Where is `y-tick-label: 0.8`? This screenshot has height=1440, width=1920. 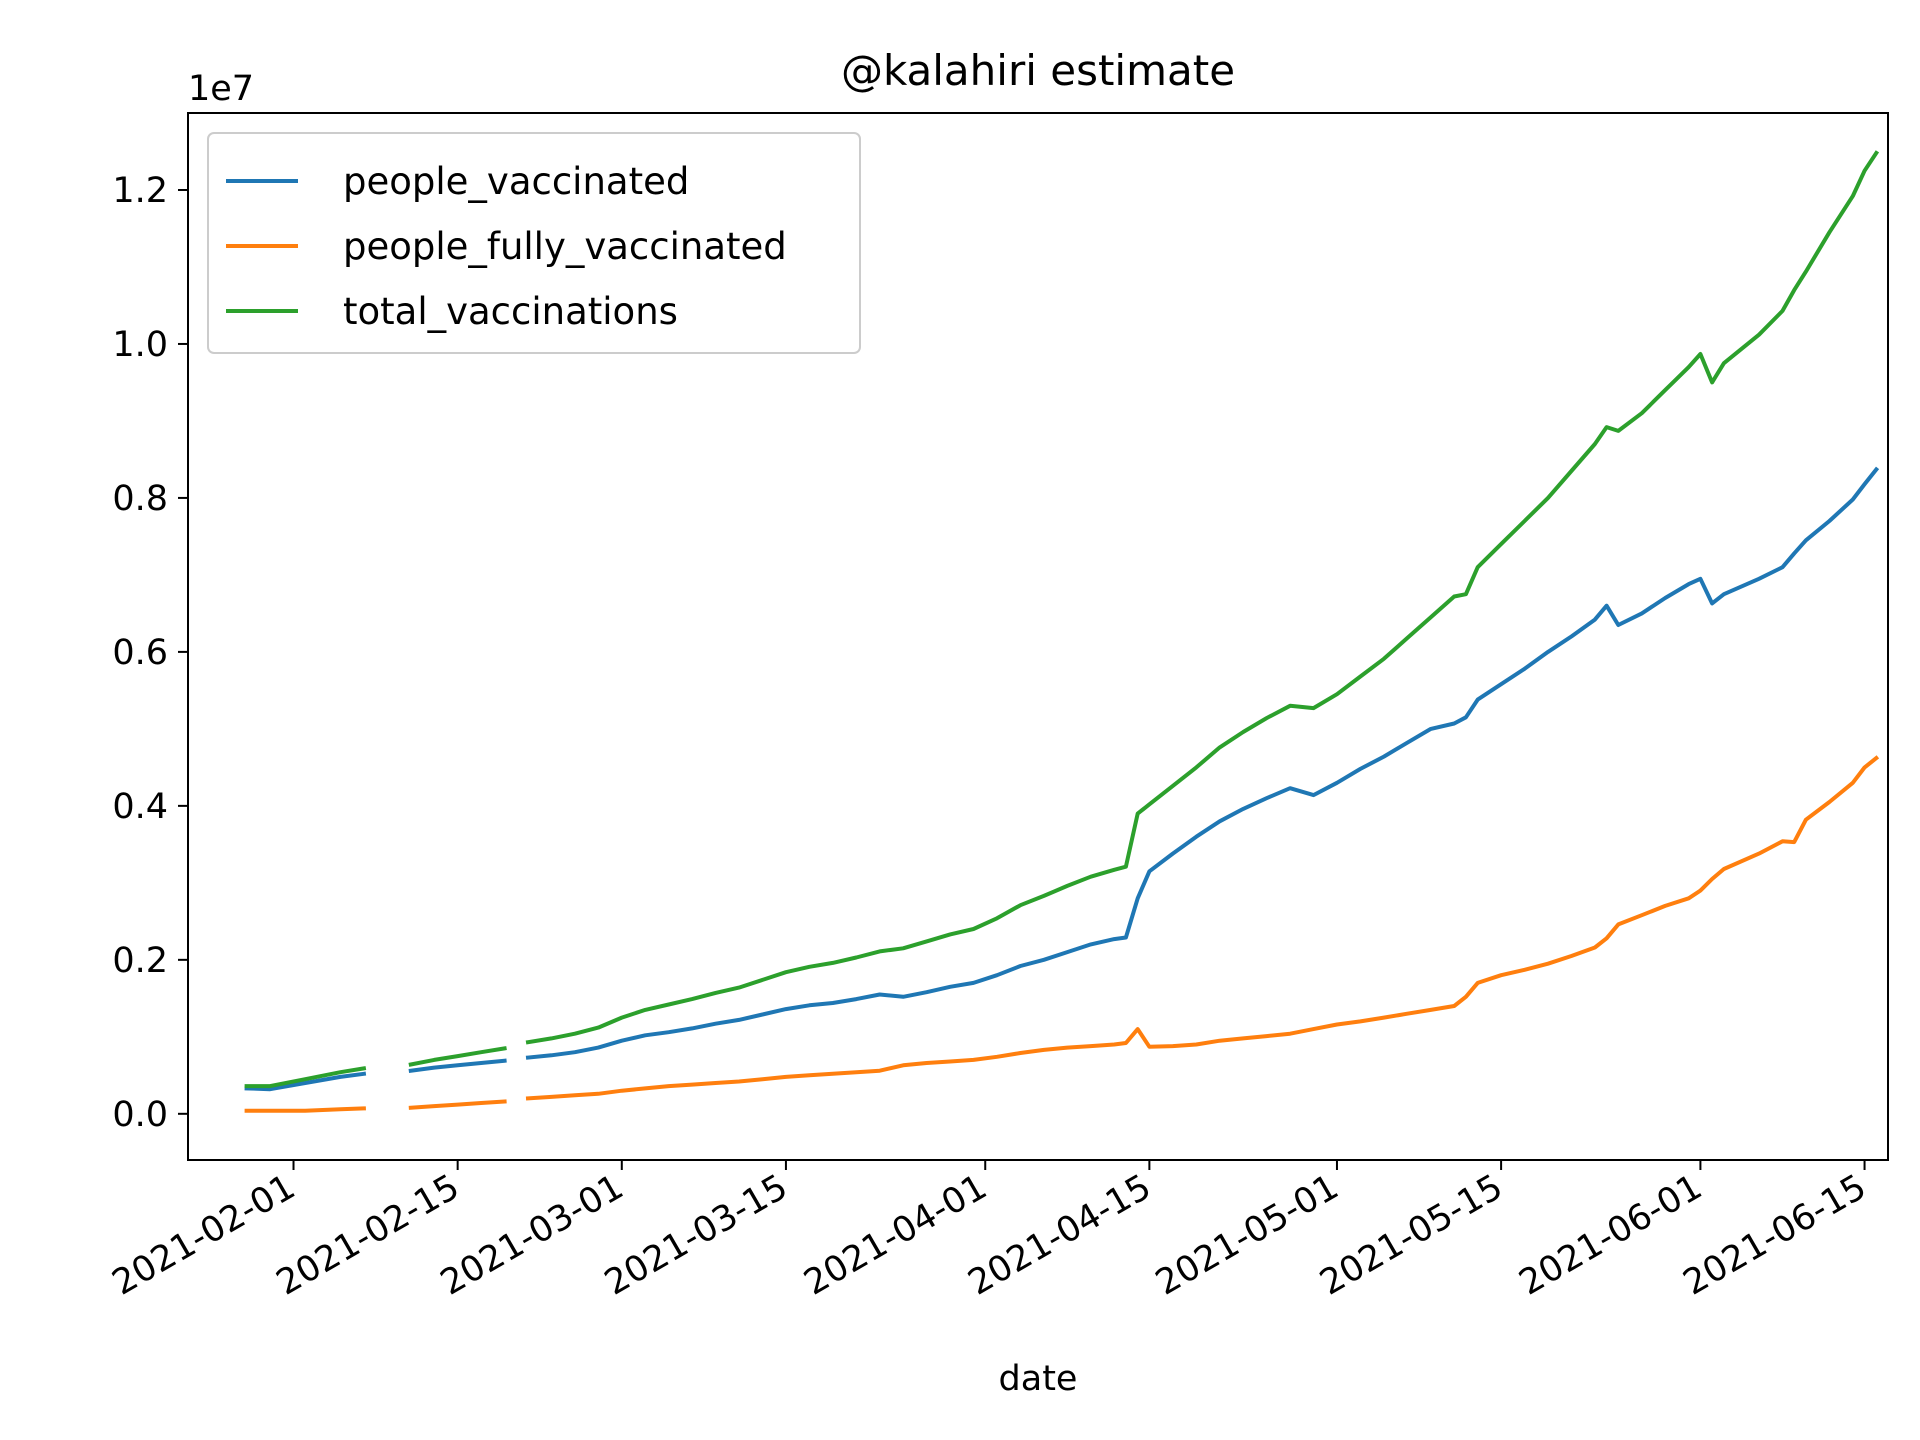 y-tick-label: 0.8 is located at coordinates (140, 499).